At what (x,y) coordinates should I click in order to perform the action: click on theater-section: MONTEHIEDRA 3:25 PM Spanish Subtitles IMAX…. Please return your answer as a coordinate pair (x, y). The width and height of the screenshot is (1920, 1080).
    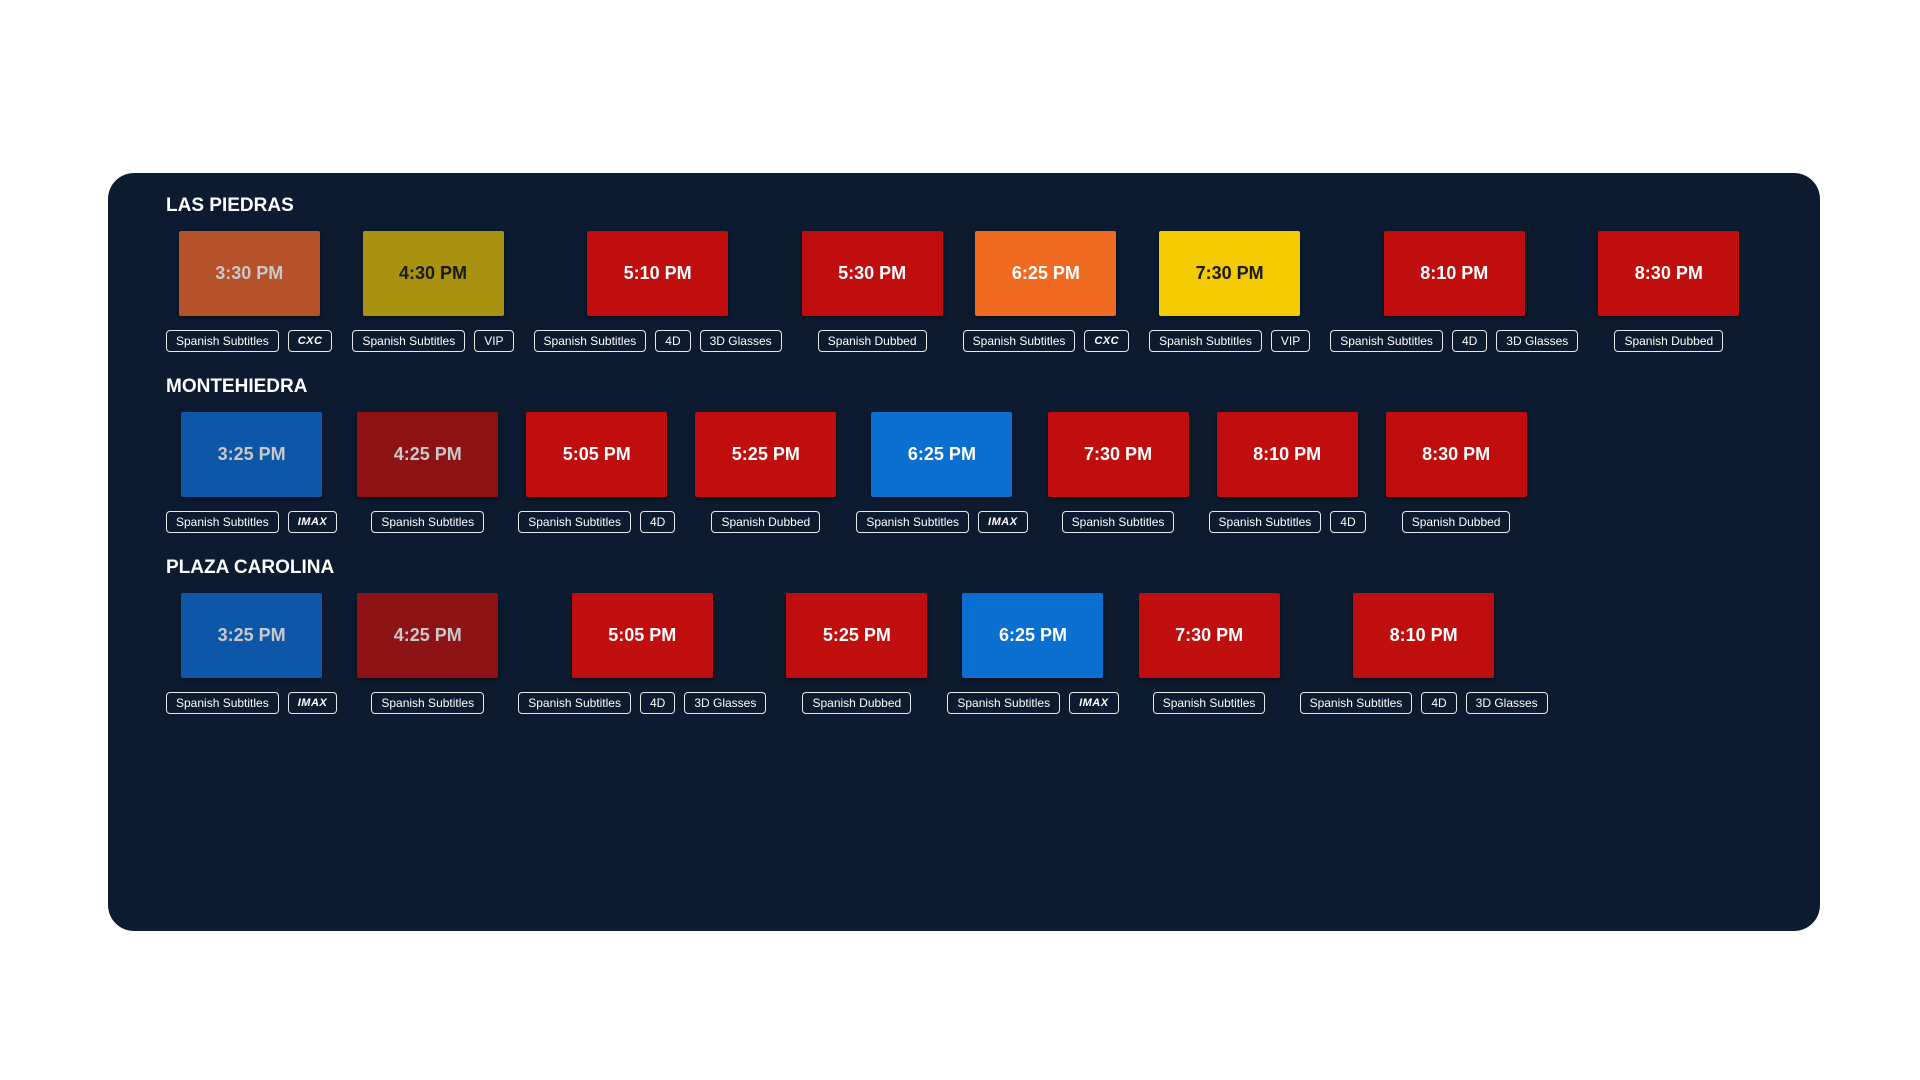
    Looking at the image, I should click on (964, 452).